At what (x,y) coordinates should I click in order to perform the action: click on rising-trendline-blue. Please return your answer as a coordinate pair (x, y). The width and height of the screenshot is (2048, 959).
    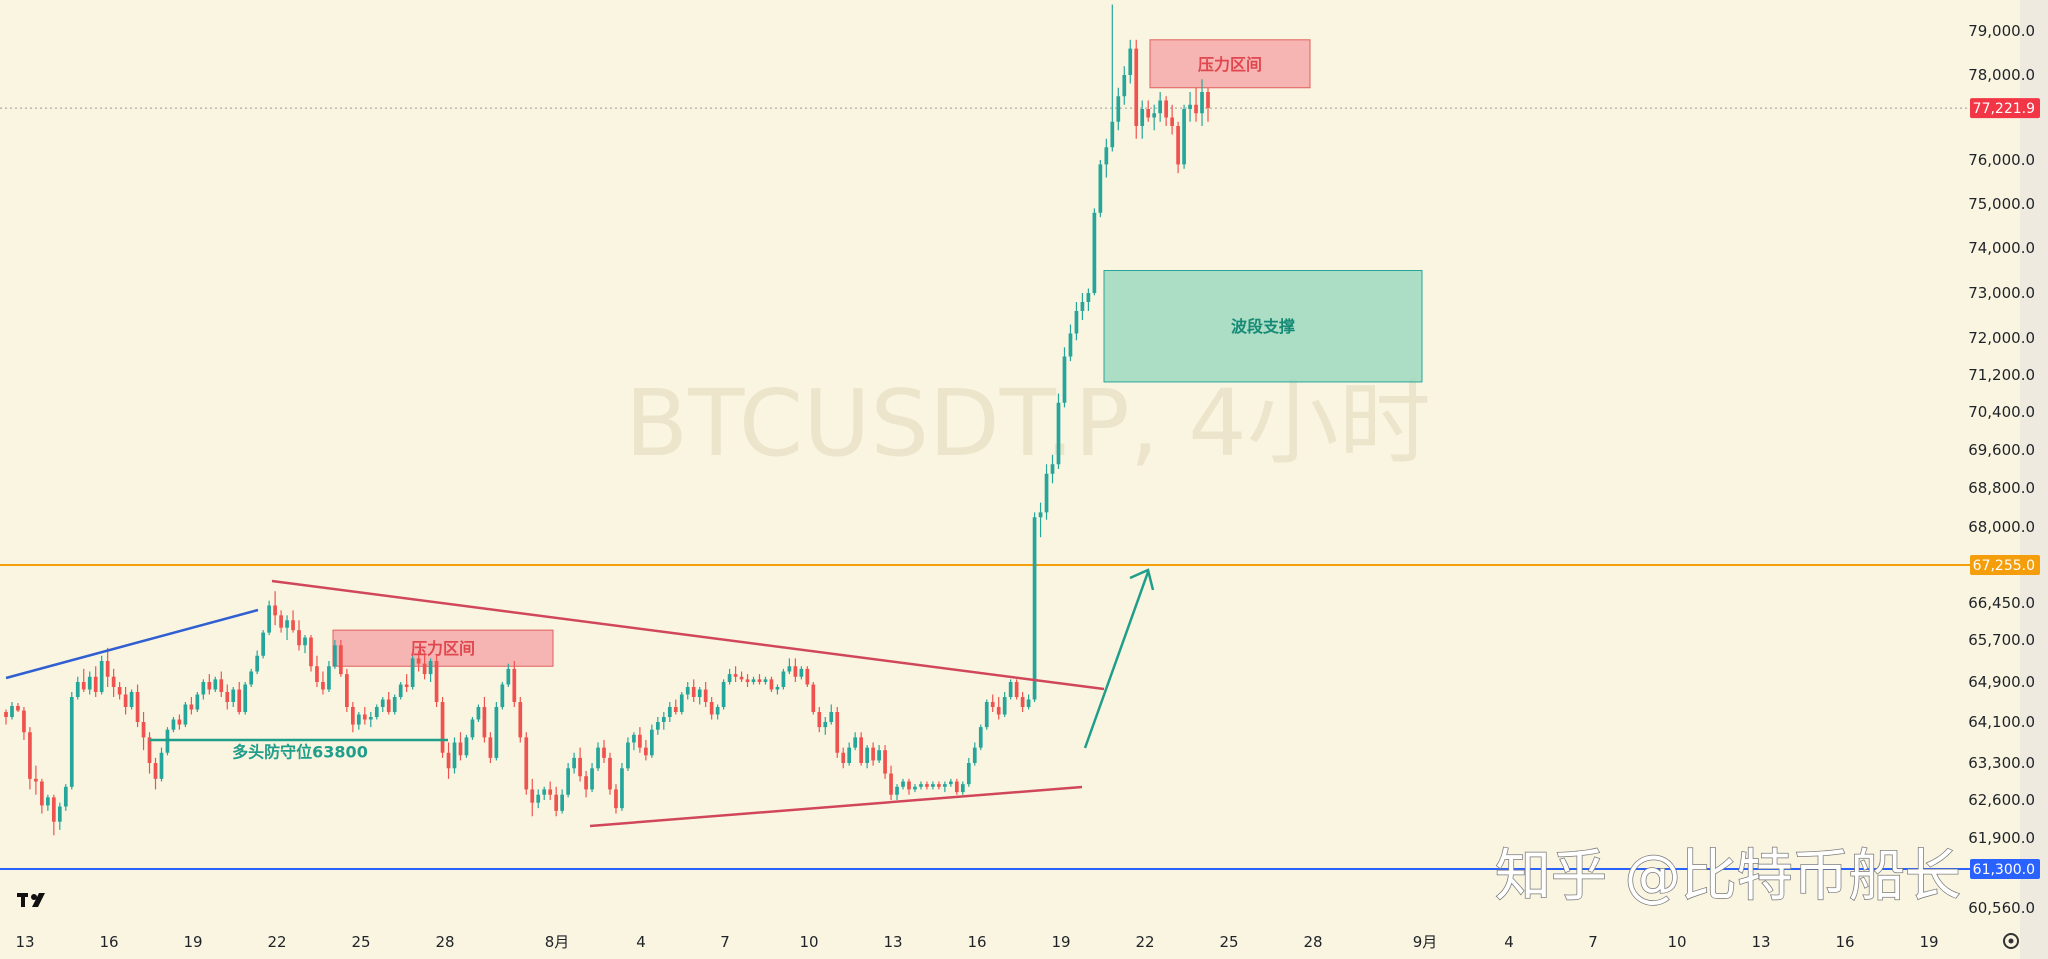
    Looking at the image, I should click on (132, 644).